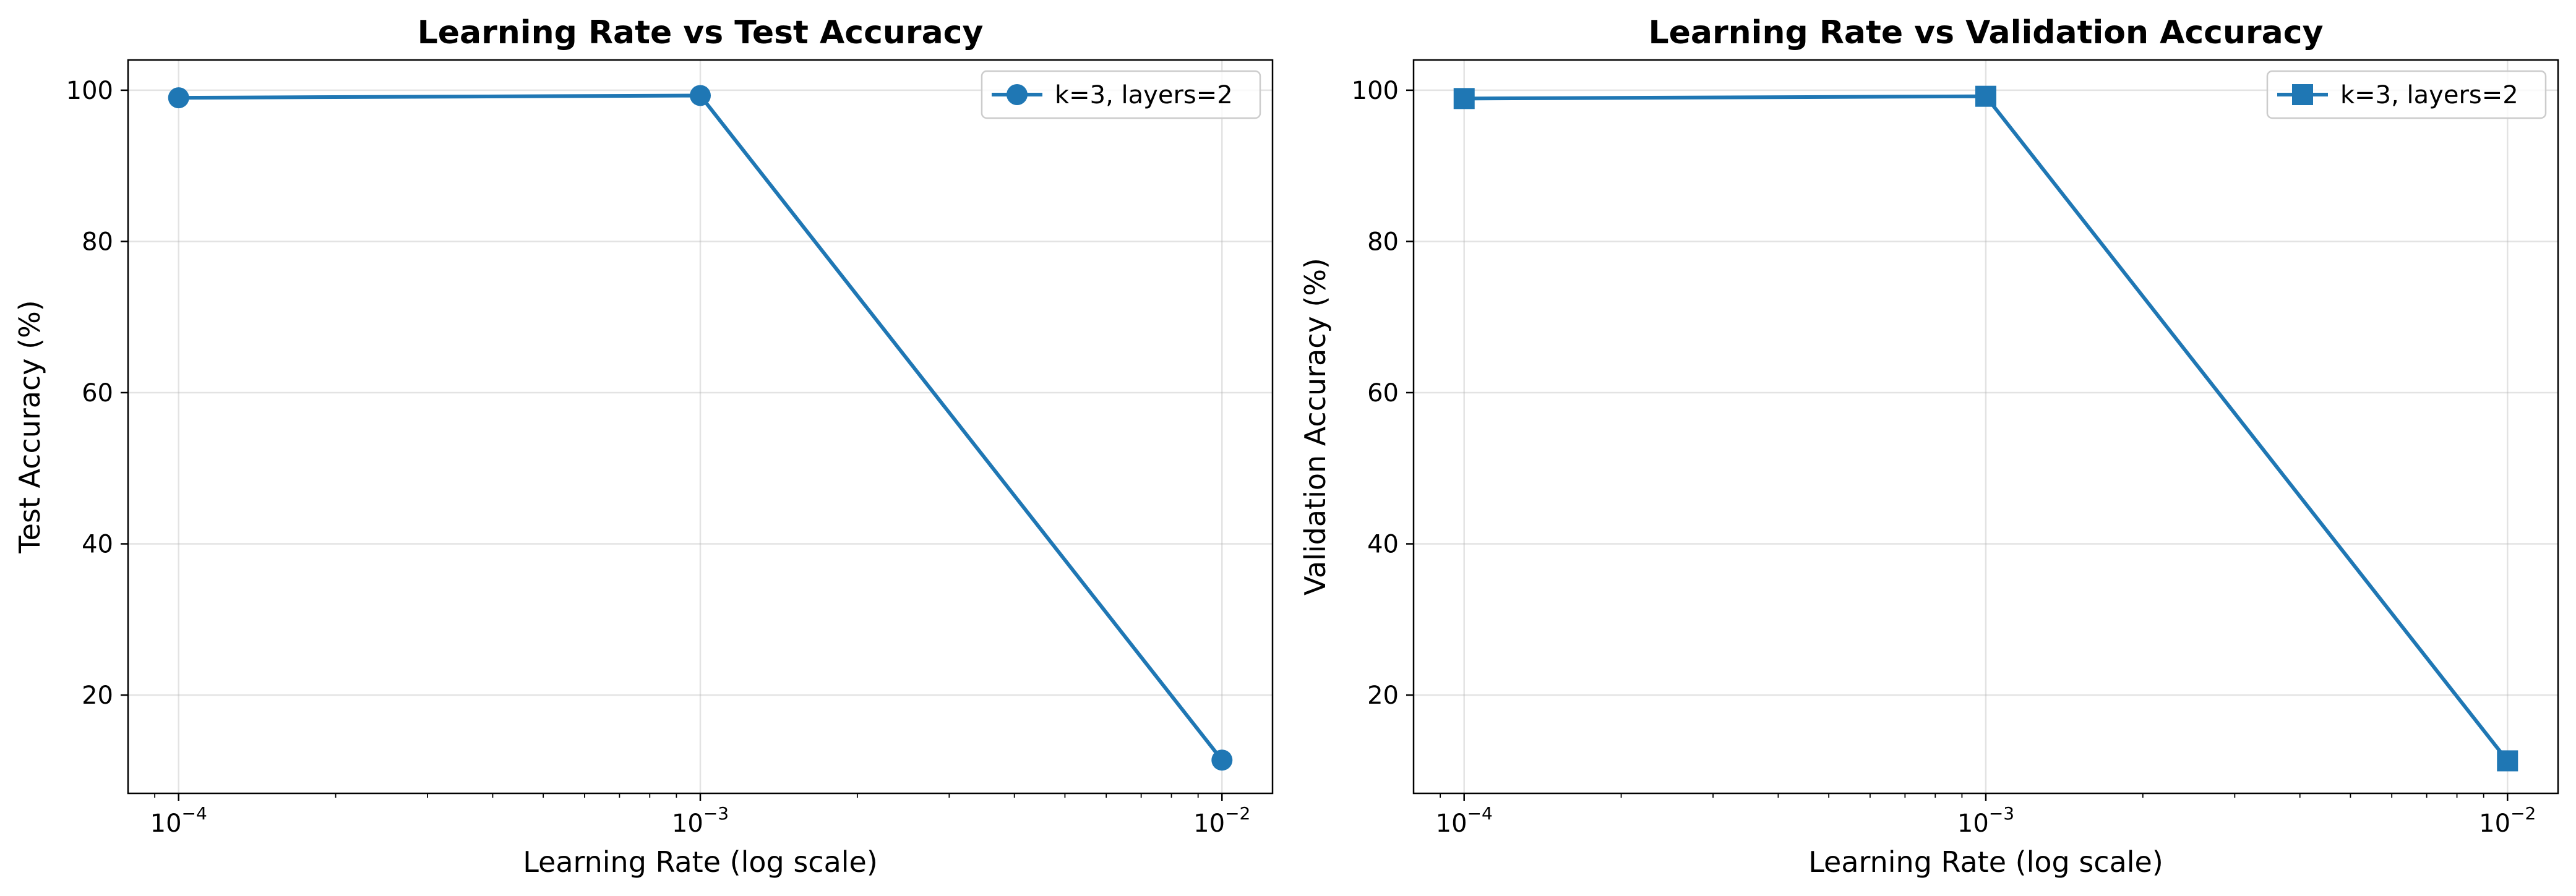 Image resolution: width=2576 pixels, height=896 pixels. What do you see at coordinates (1986, 32) in the screenshot?
I see `chart-title: Learning Rate vs Validation Accuracy` at bounding box center [1986, 32].